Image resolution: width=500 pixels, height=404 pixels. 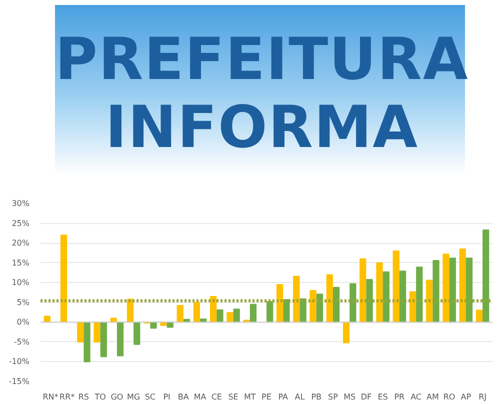 I want to click on x-tick-label: ES, so click(x=383, y=397).